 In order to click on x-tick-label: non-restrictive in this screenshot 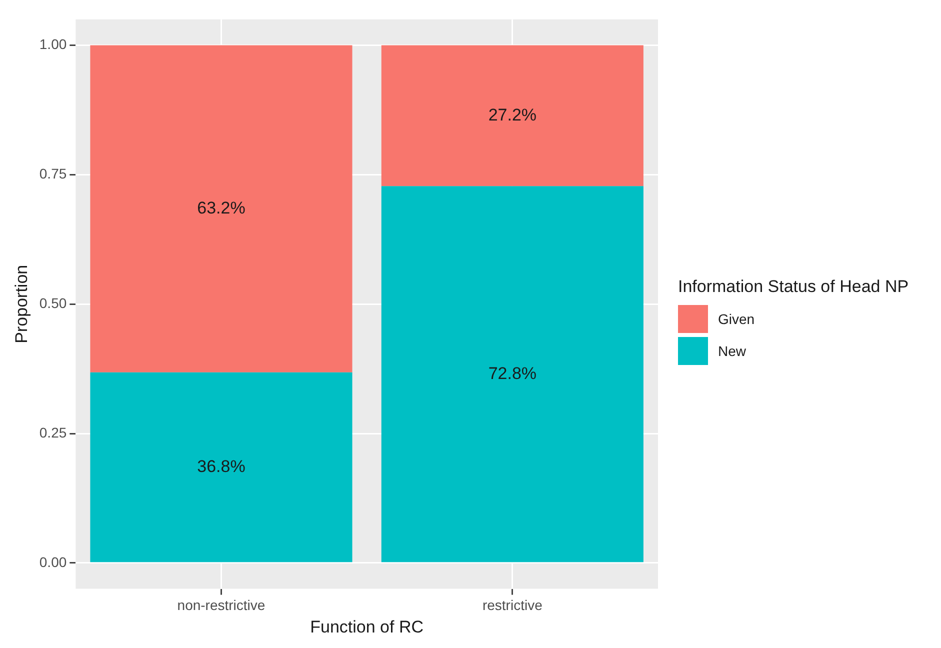, I will do `click(221, 605)`.